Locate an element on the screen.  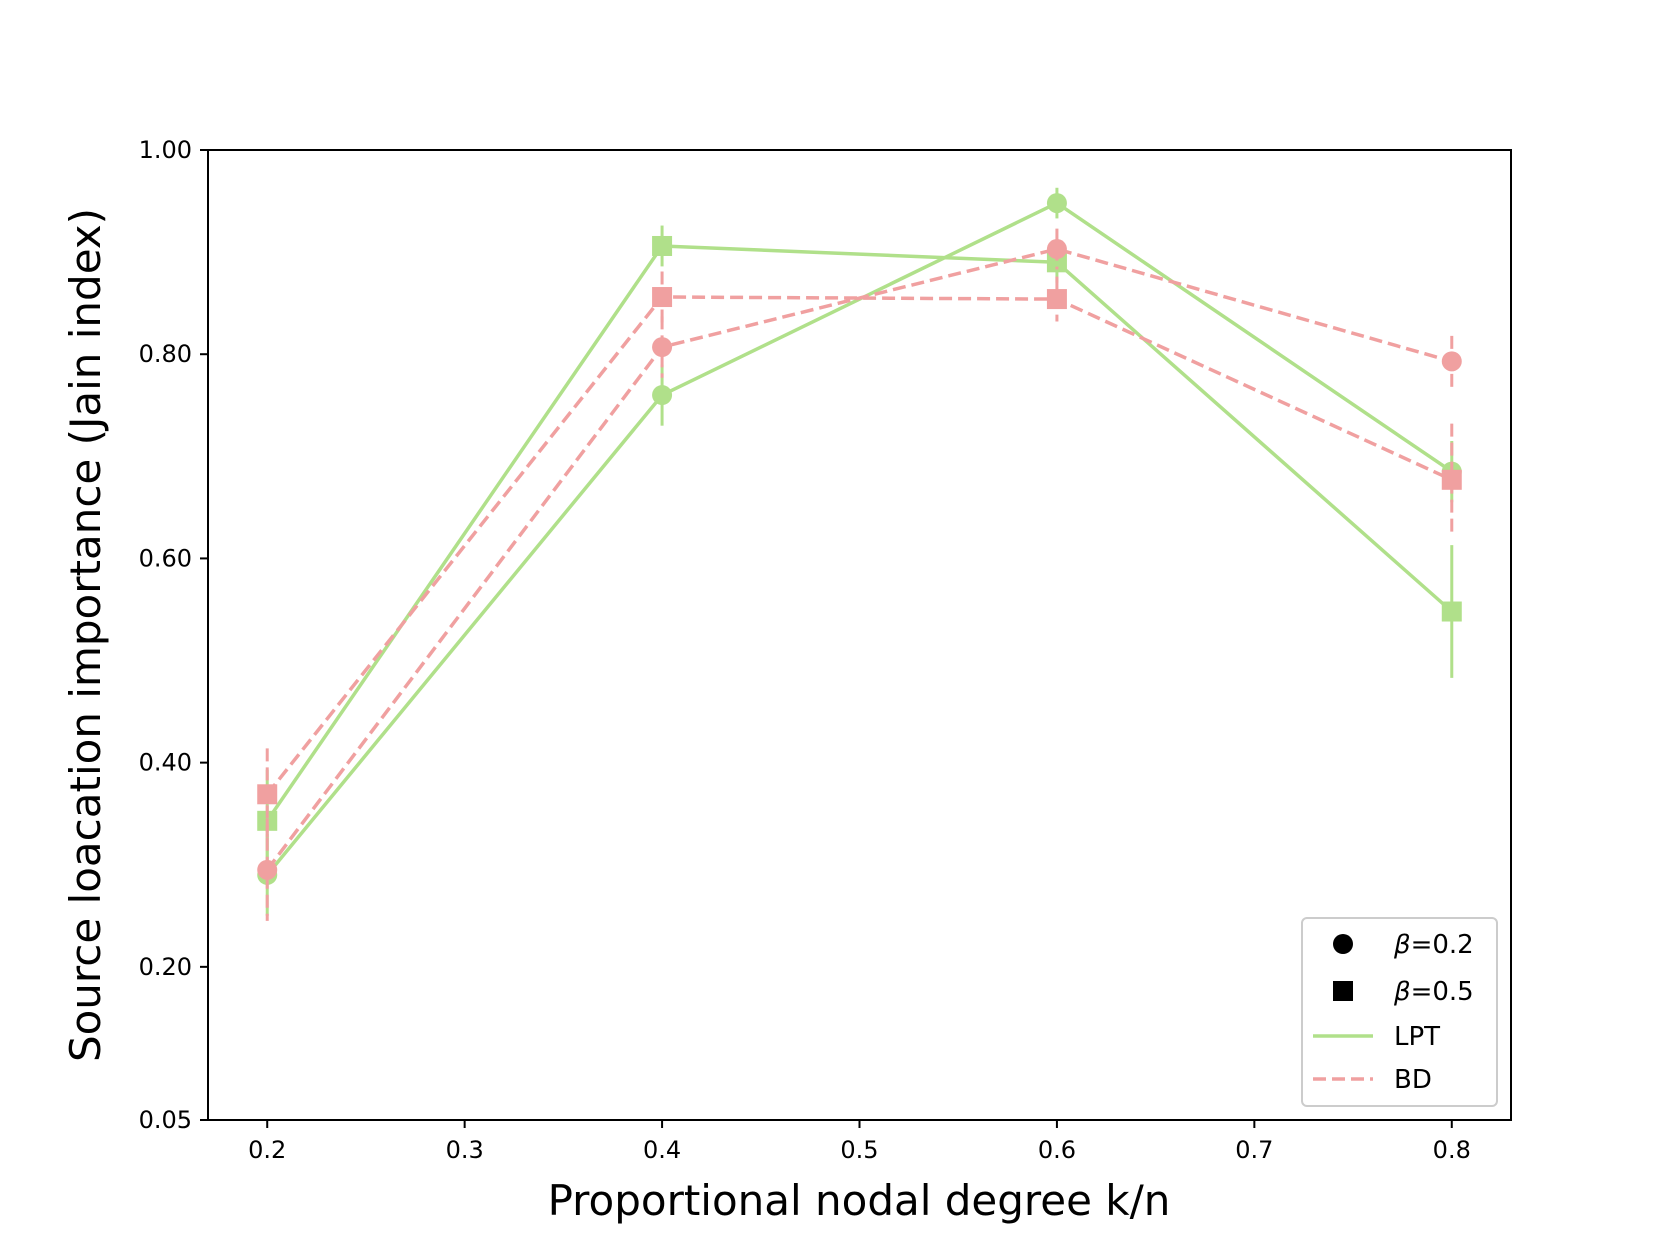
y-tick-label: 0.20 is located at coordinates (165, 967).